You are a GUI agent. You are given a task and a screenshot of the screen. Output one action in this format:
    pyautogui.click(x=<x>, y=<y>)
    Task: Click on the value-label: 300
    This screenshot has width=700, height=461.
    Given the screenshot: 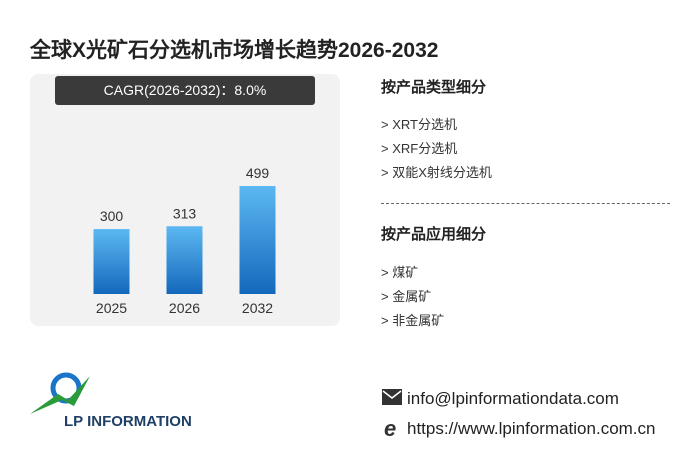 What is the action you would take?
    pyautogui.click(x=112, y=216)
    